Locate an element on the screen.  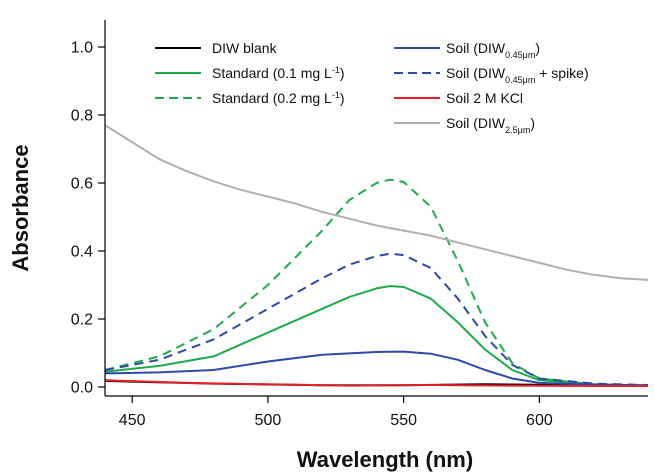
y-tick-label: 0.8 is located at coordinates (82, 116).